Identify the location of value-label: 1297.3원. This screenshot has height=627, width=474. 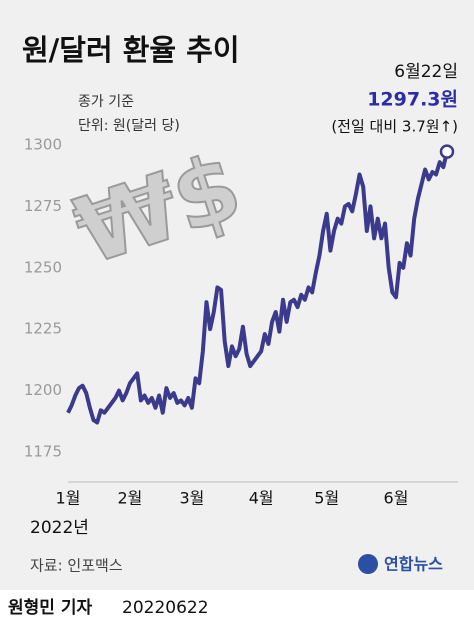
(412, 100).